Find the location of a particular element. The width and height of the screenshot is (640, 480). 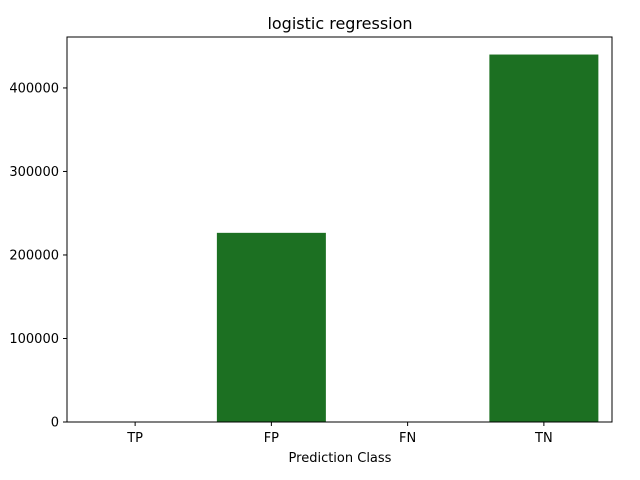

y-tick-label: 200000 is located at coordinates (34, 255).